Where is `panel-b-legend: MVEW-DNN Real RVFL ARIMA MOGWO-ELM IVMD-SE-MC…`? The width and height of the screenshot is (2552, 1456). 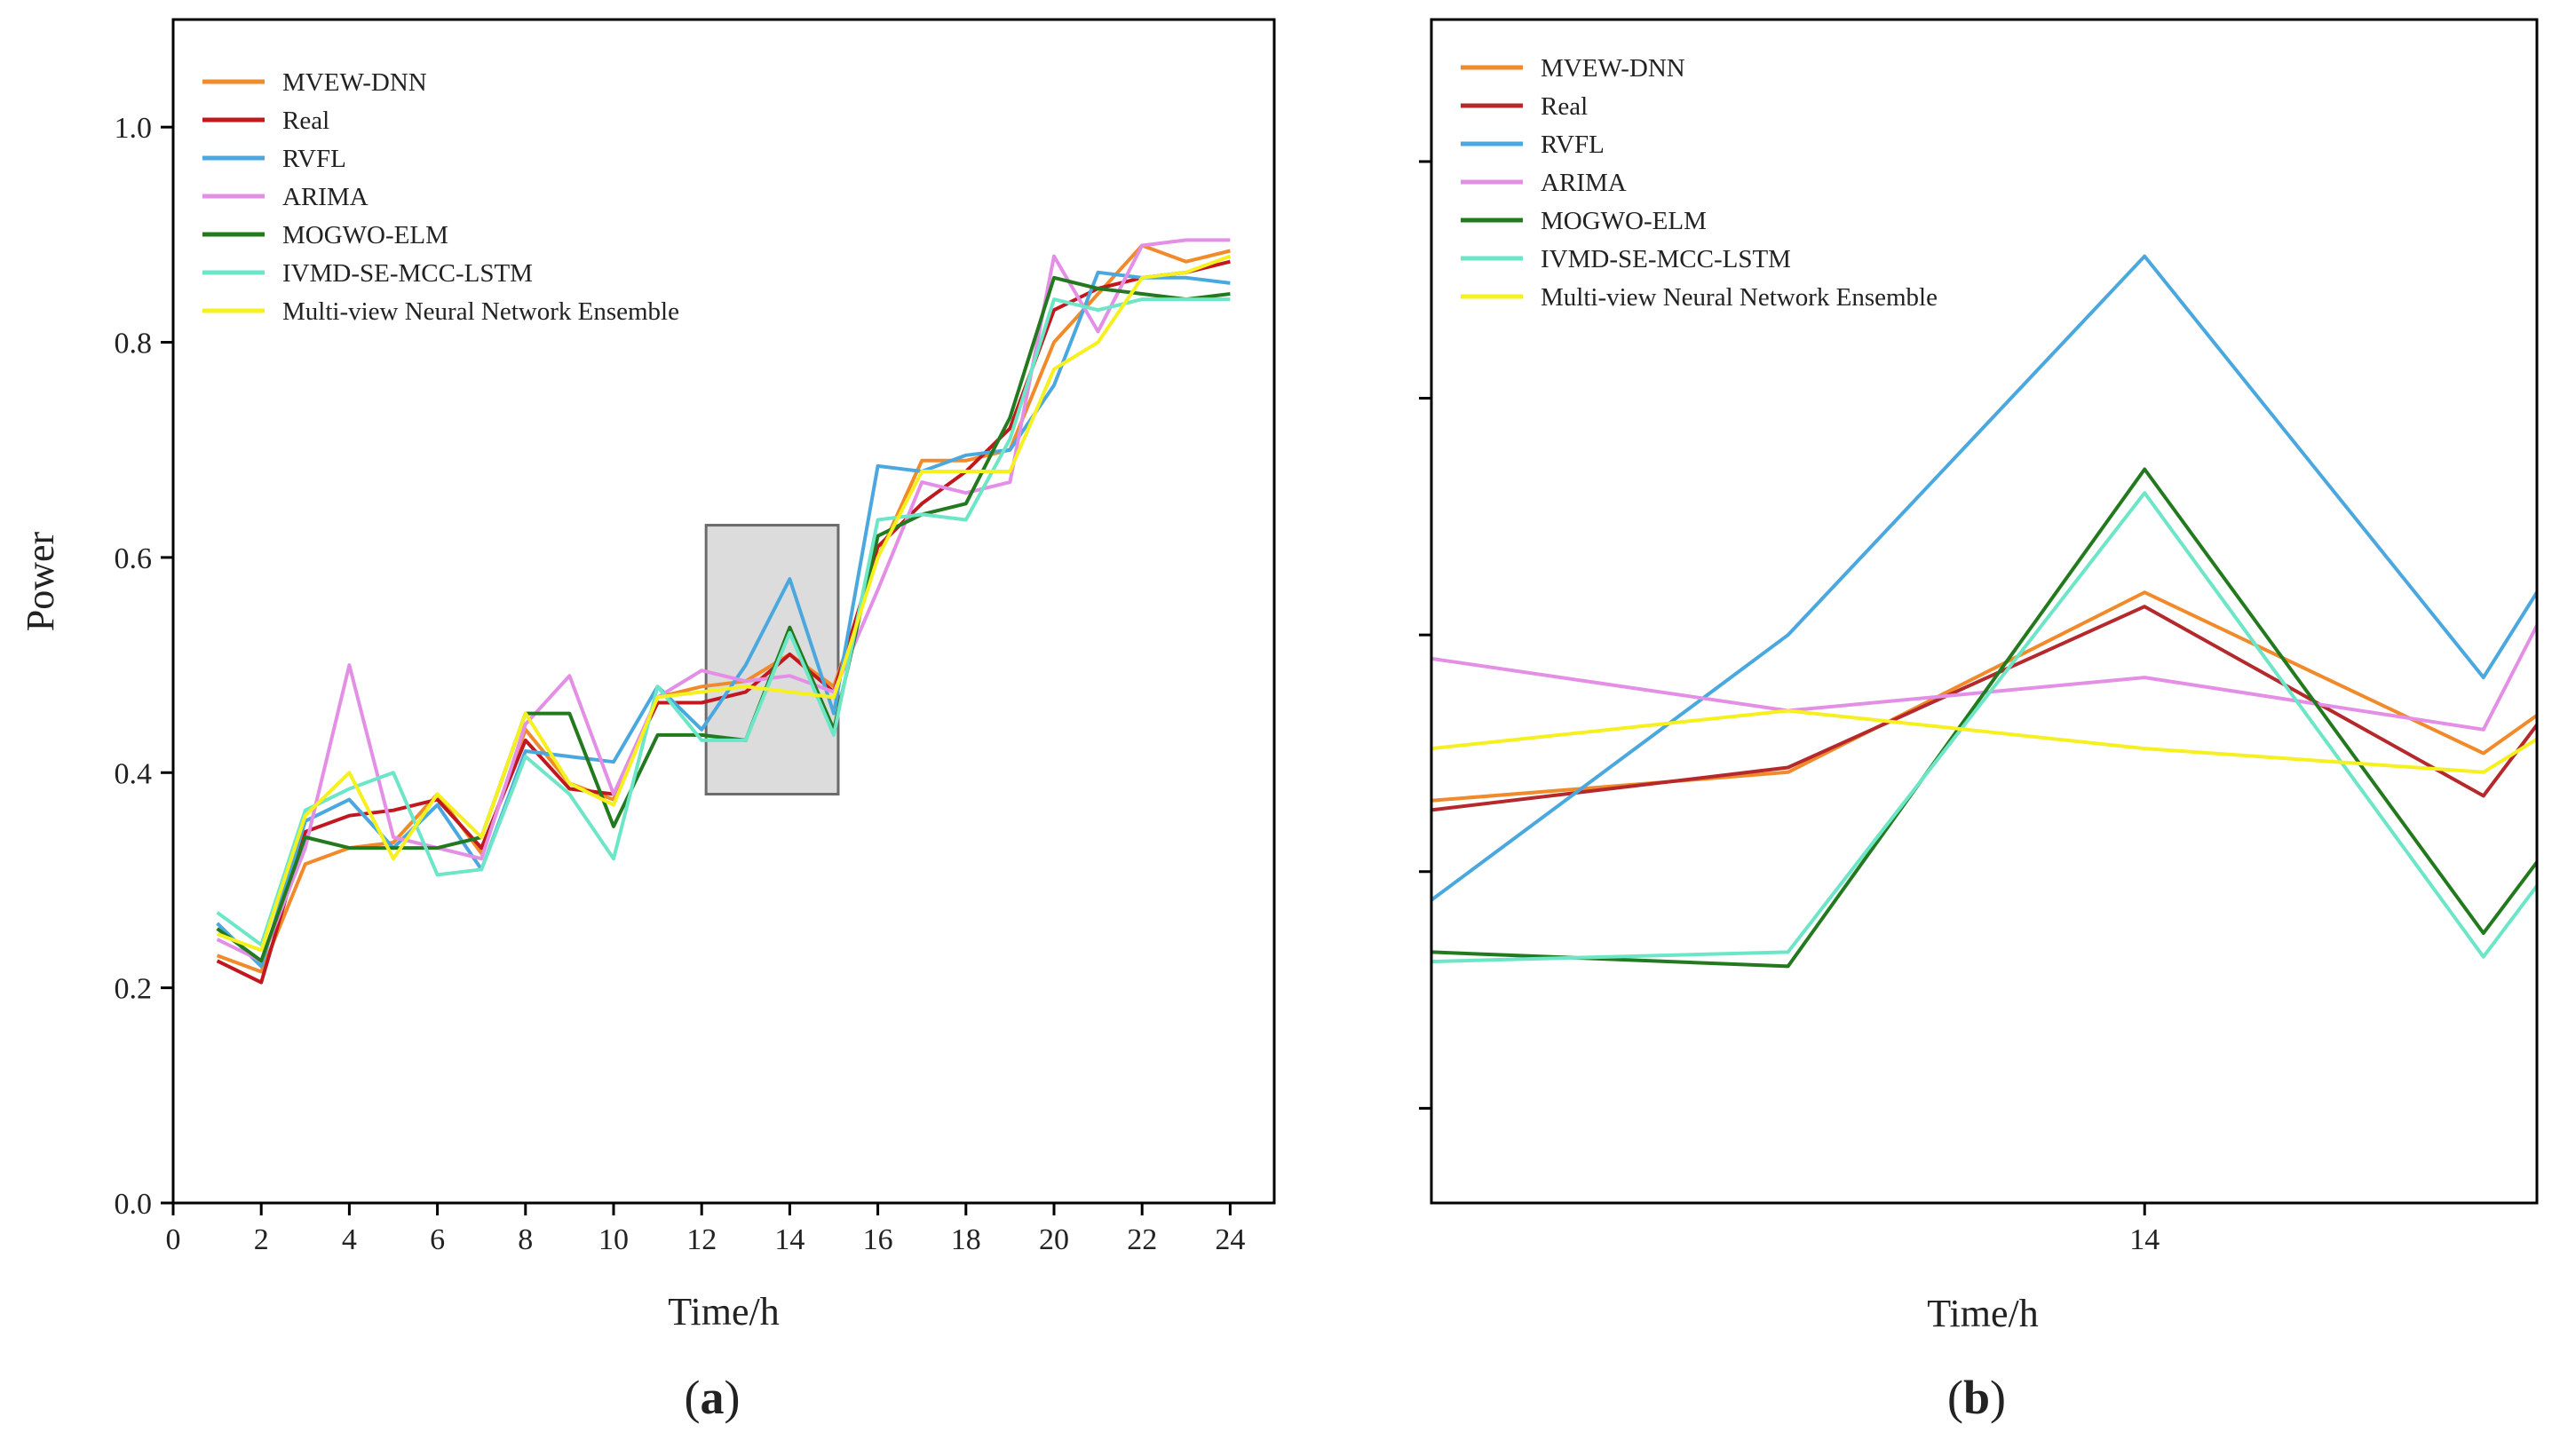 panel-b-legend: MVEW-DNN Real RVFL ARIMA MOGWO-ELM IVMD-SE-MC… is located at coordinates (1699, 183).